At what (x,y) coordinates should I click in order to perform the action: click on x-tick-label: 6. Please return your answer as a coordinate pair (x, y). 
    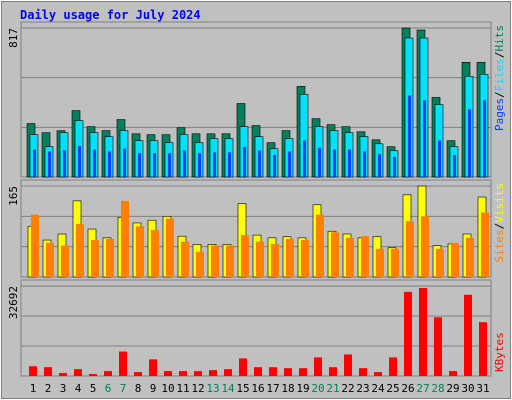
    Looking at the image, I should click on (108, 388).